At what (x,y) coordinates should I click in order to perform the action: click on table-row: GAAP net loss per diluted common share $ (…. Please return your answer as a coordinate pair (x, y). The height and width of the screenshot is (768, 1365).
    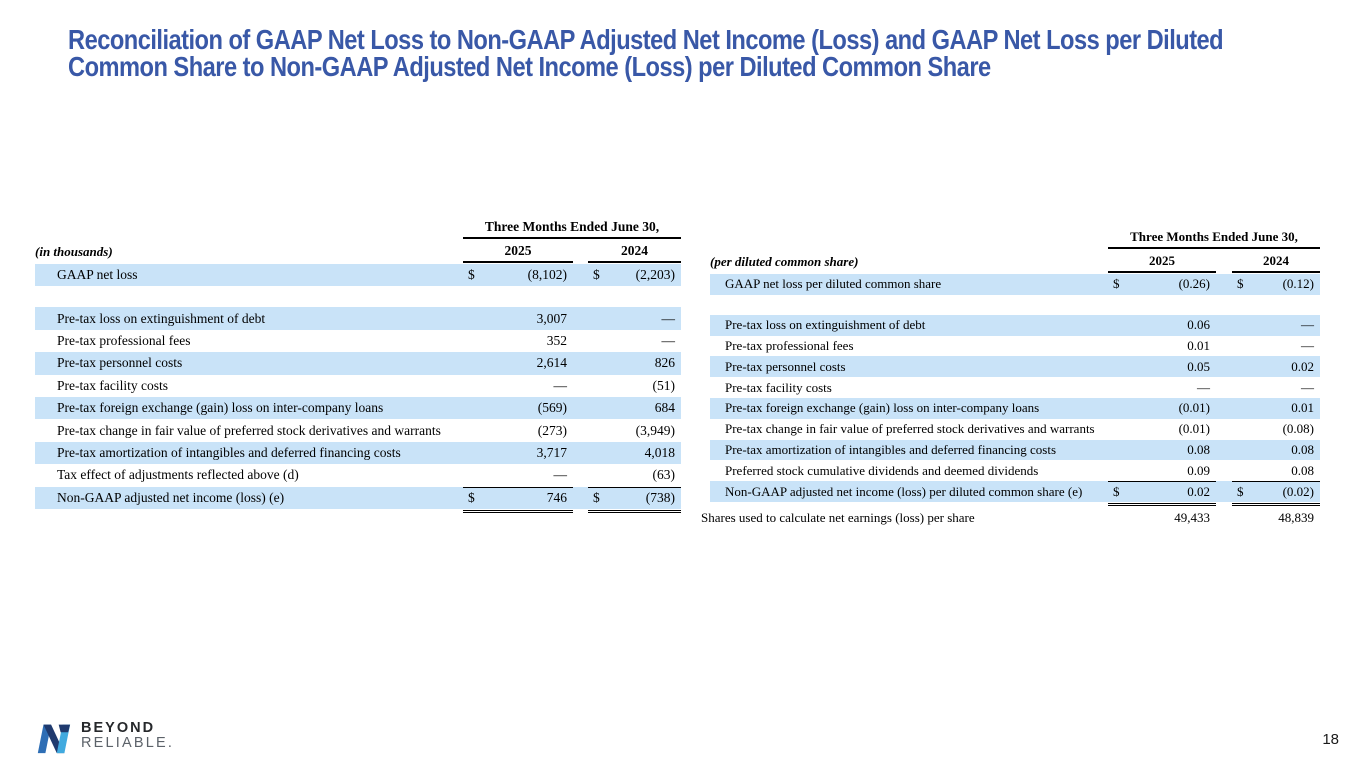
    Looking at the image, I should click on (1015, 284).